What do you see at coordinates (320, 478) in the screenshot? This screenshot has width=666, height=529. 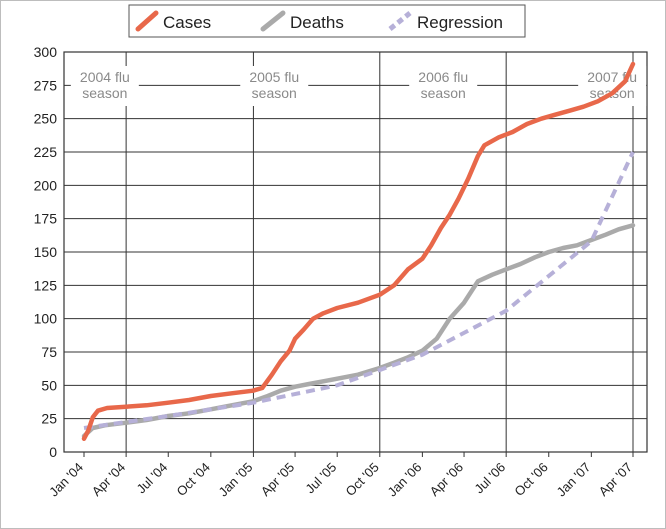 I see `x-tick-label: Jul '05` at bounding box center [320, 478].